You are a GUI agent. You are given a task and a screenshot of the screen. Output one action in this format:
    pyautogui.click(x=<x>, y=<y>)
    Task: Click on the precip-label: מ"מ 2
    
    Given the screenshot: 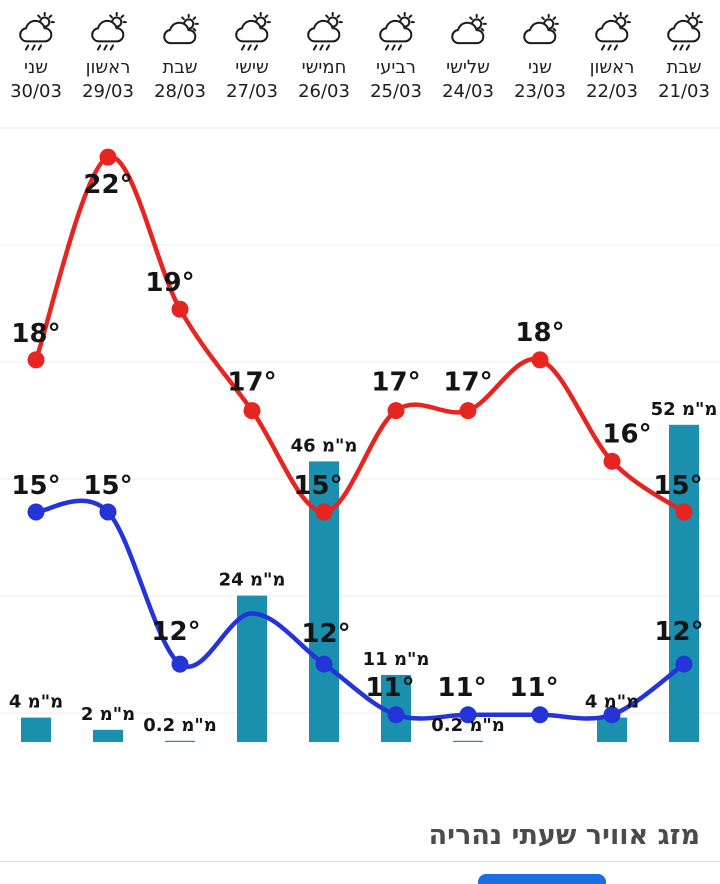 What is the action you would take?
    pyautogui.click(x=108, y=714)
    